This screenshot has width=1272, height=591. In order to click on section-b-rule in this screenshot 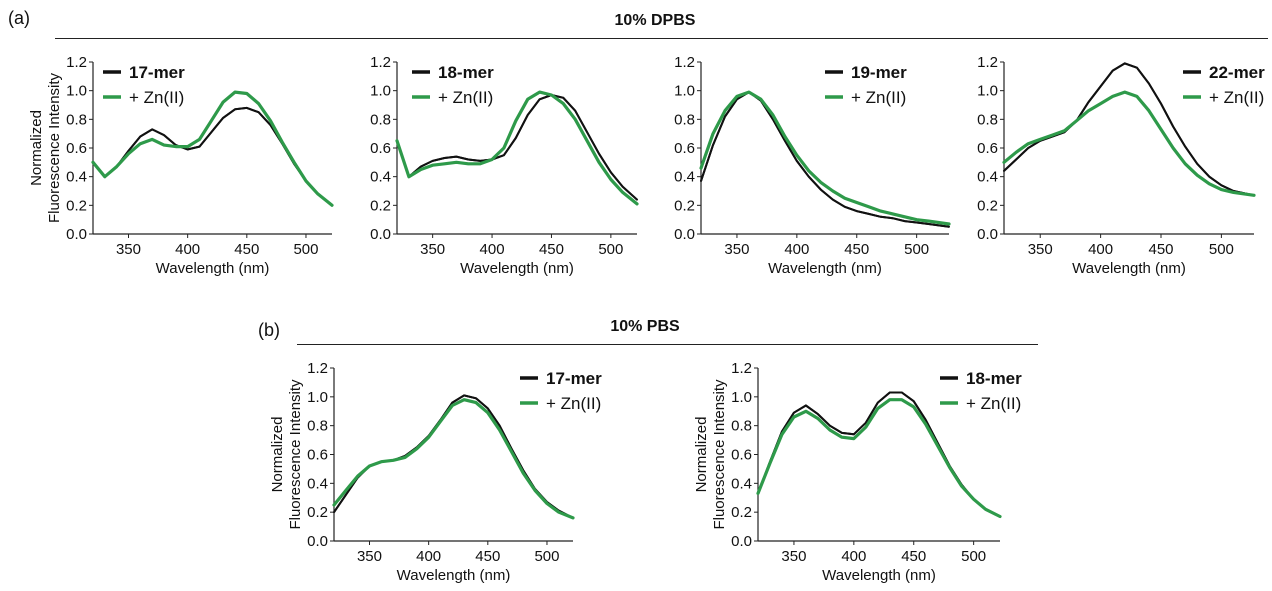, I will do `click(667, 344)`.